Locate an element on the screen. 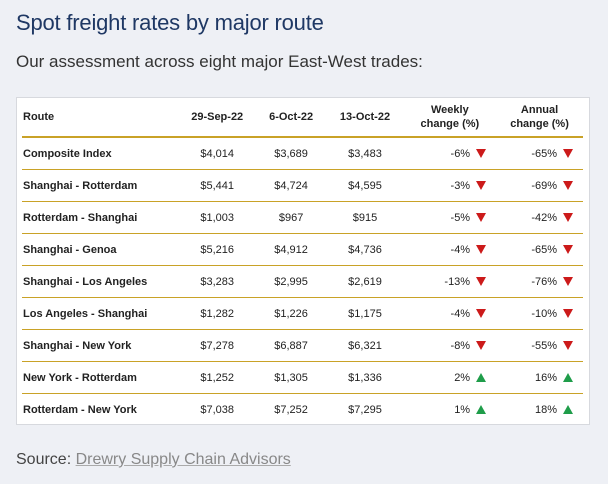 The width and height of the screenshot is (608, 484). route-cell: Rotterdam - New York is located at coordinates (100, 410).